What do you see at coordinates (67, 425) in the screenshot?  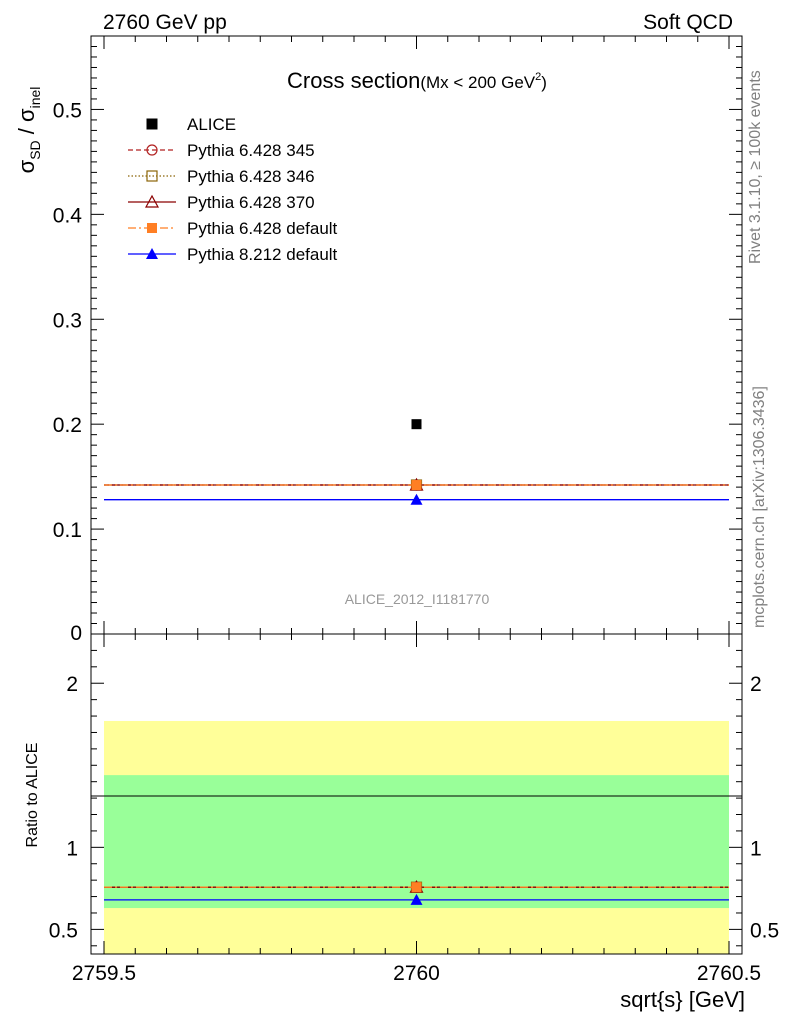 I see `main-y-tick-label: 0.2` at bounding box center [67, 425].